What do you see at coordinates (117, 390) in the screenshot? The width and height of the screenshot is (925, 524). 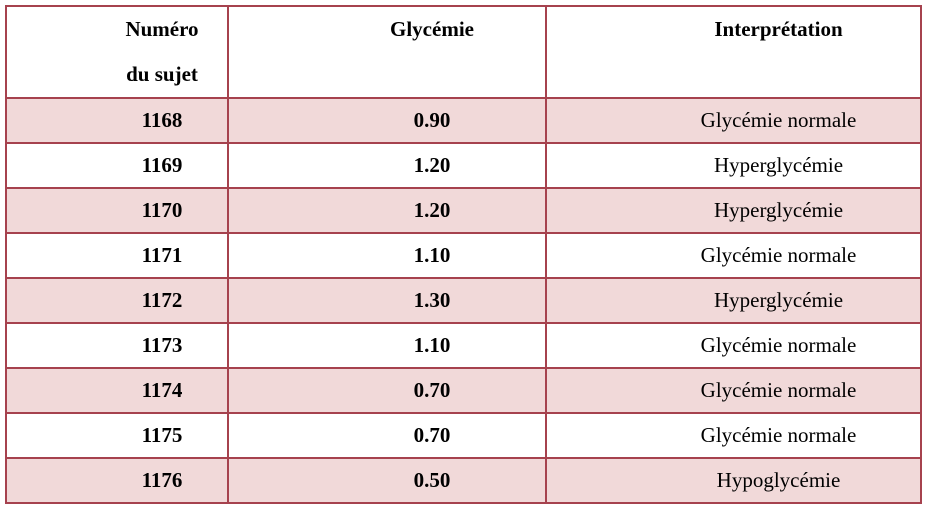 I see `table-cell: 1174` at bounding box center [117, 390].